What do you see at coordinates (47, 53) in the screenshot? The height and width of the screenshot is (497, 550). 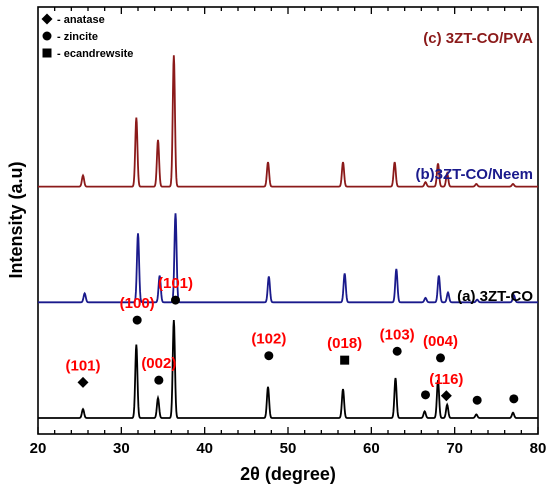 I see `legend-square-marker` at bounding box center [47, 53].